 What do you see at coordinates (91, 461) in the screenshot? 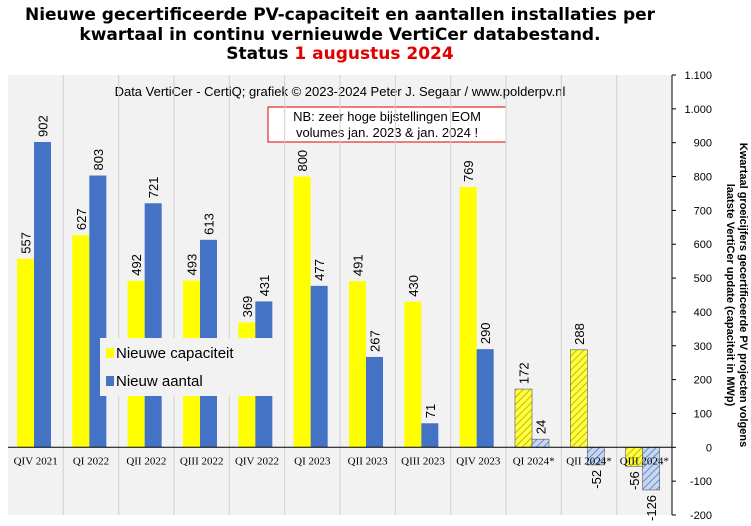
I see `x-tick-label: QI 2022` at bounding box center [91, 461].